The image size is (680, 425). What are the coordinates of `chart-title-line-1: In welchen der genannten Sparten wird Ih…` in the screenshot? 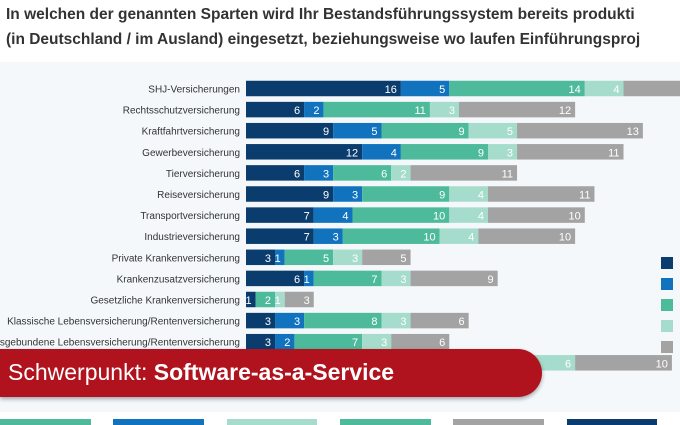 It's located at (320, 14).